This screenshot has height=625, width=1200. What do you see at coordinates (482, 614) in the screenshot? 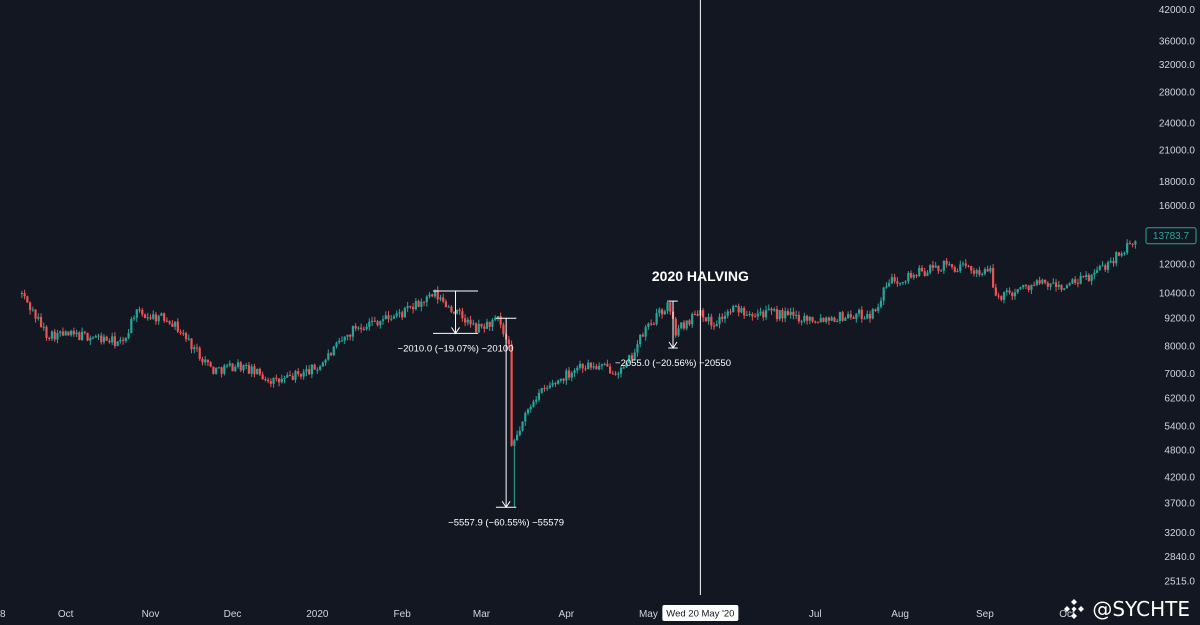
I see `x-tick: Mar` at bounding box center [482, 614].